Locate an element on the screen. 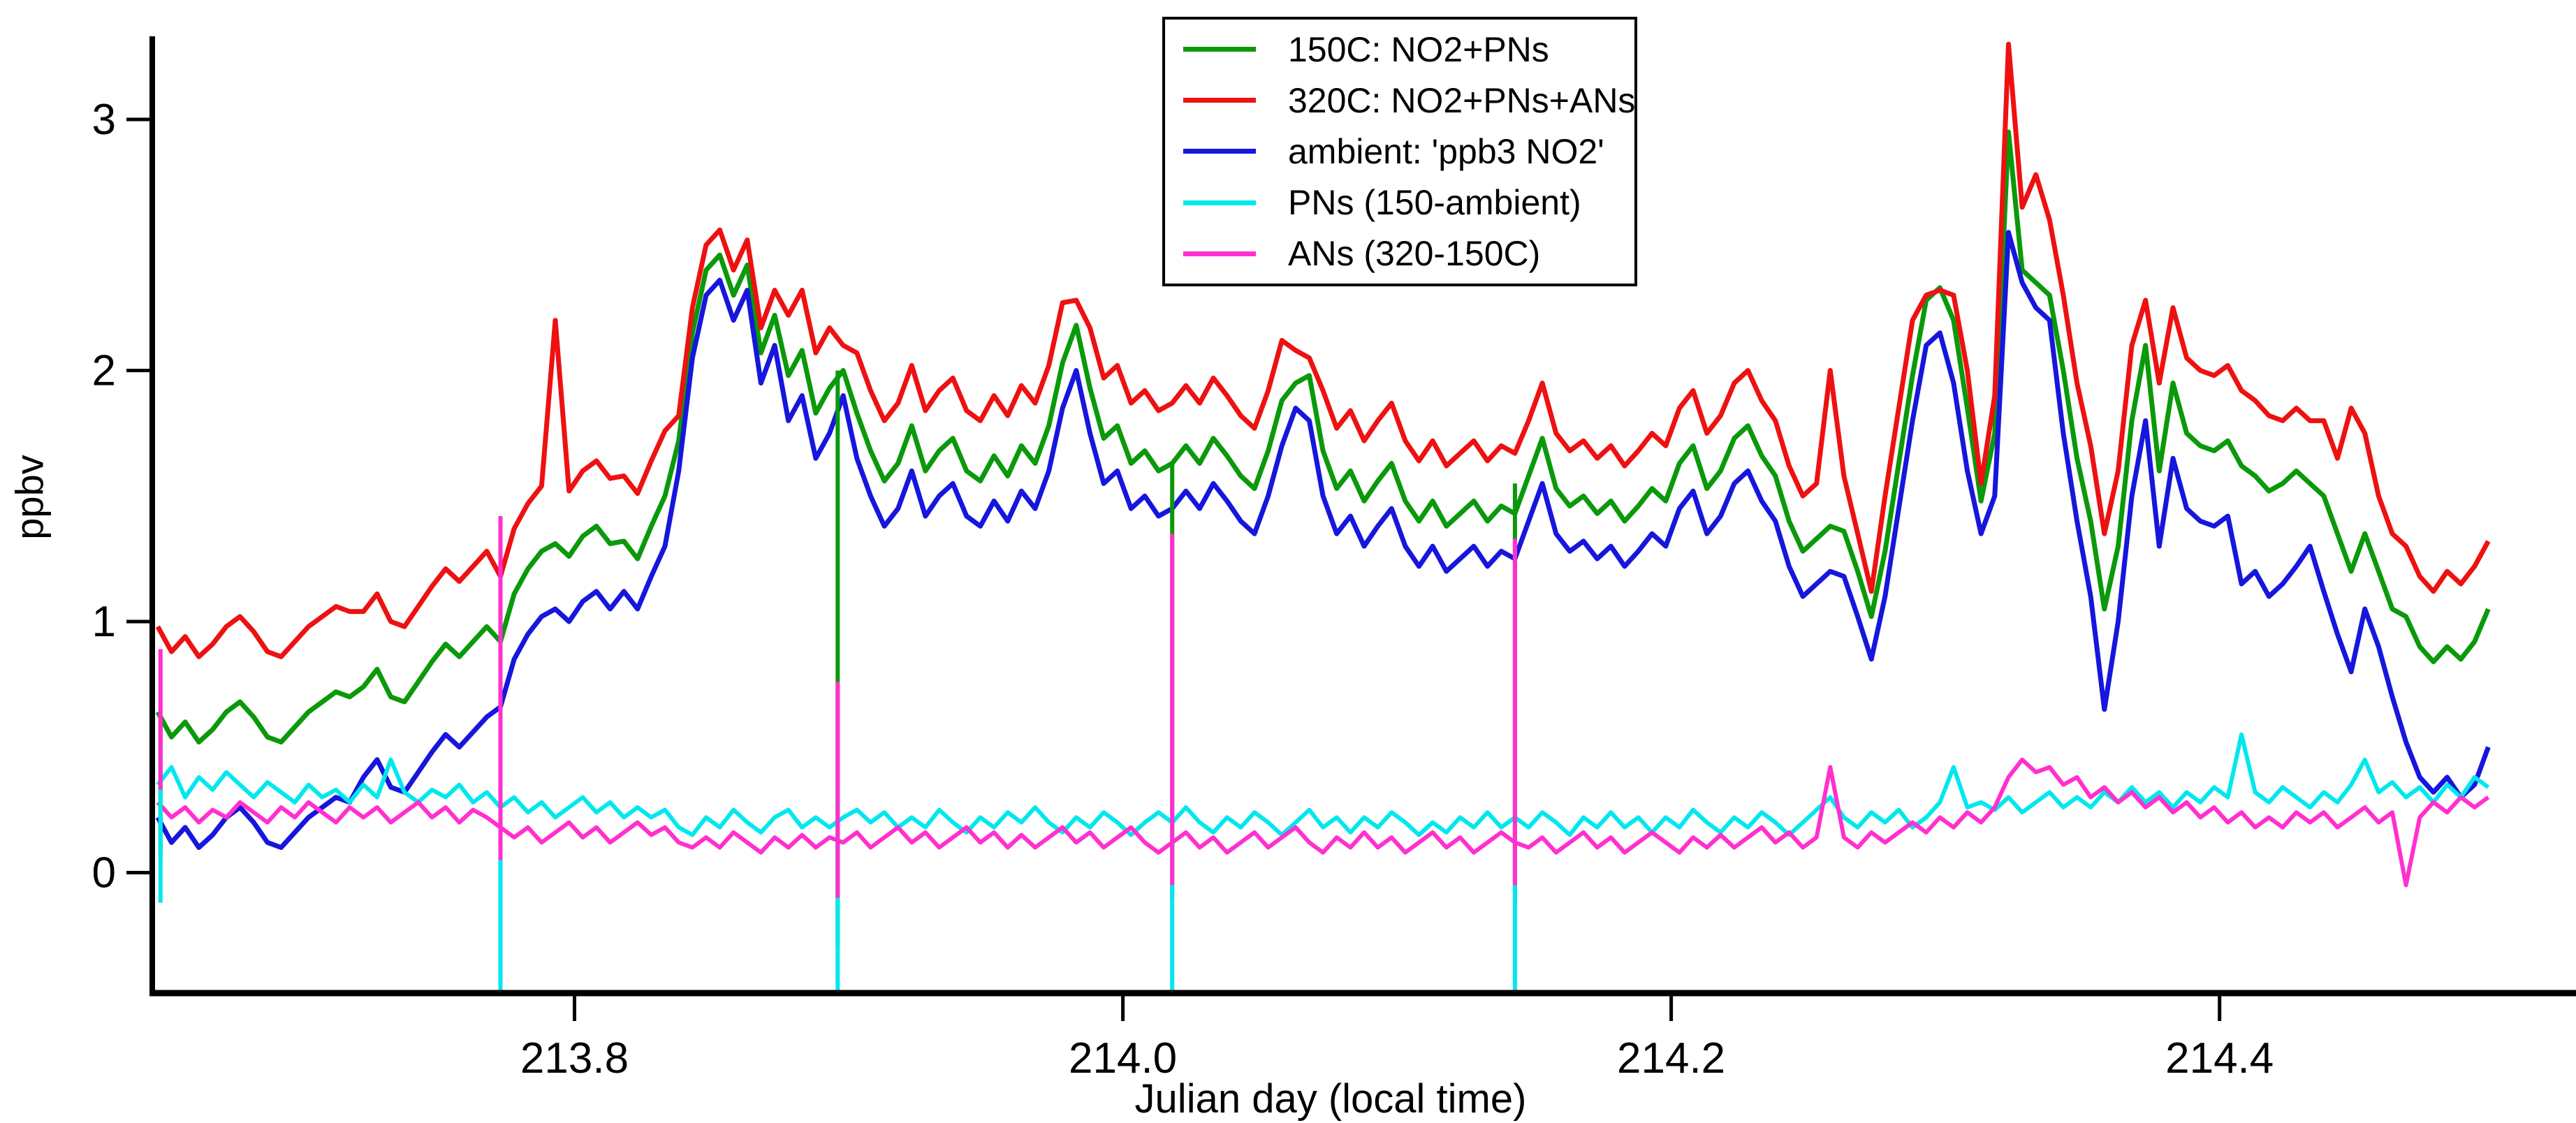 Image resolution: width=2576 pixels, height=1123 pixels. series-line-pns is located at coordinates (1323, 784).